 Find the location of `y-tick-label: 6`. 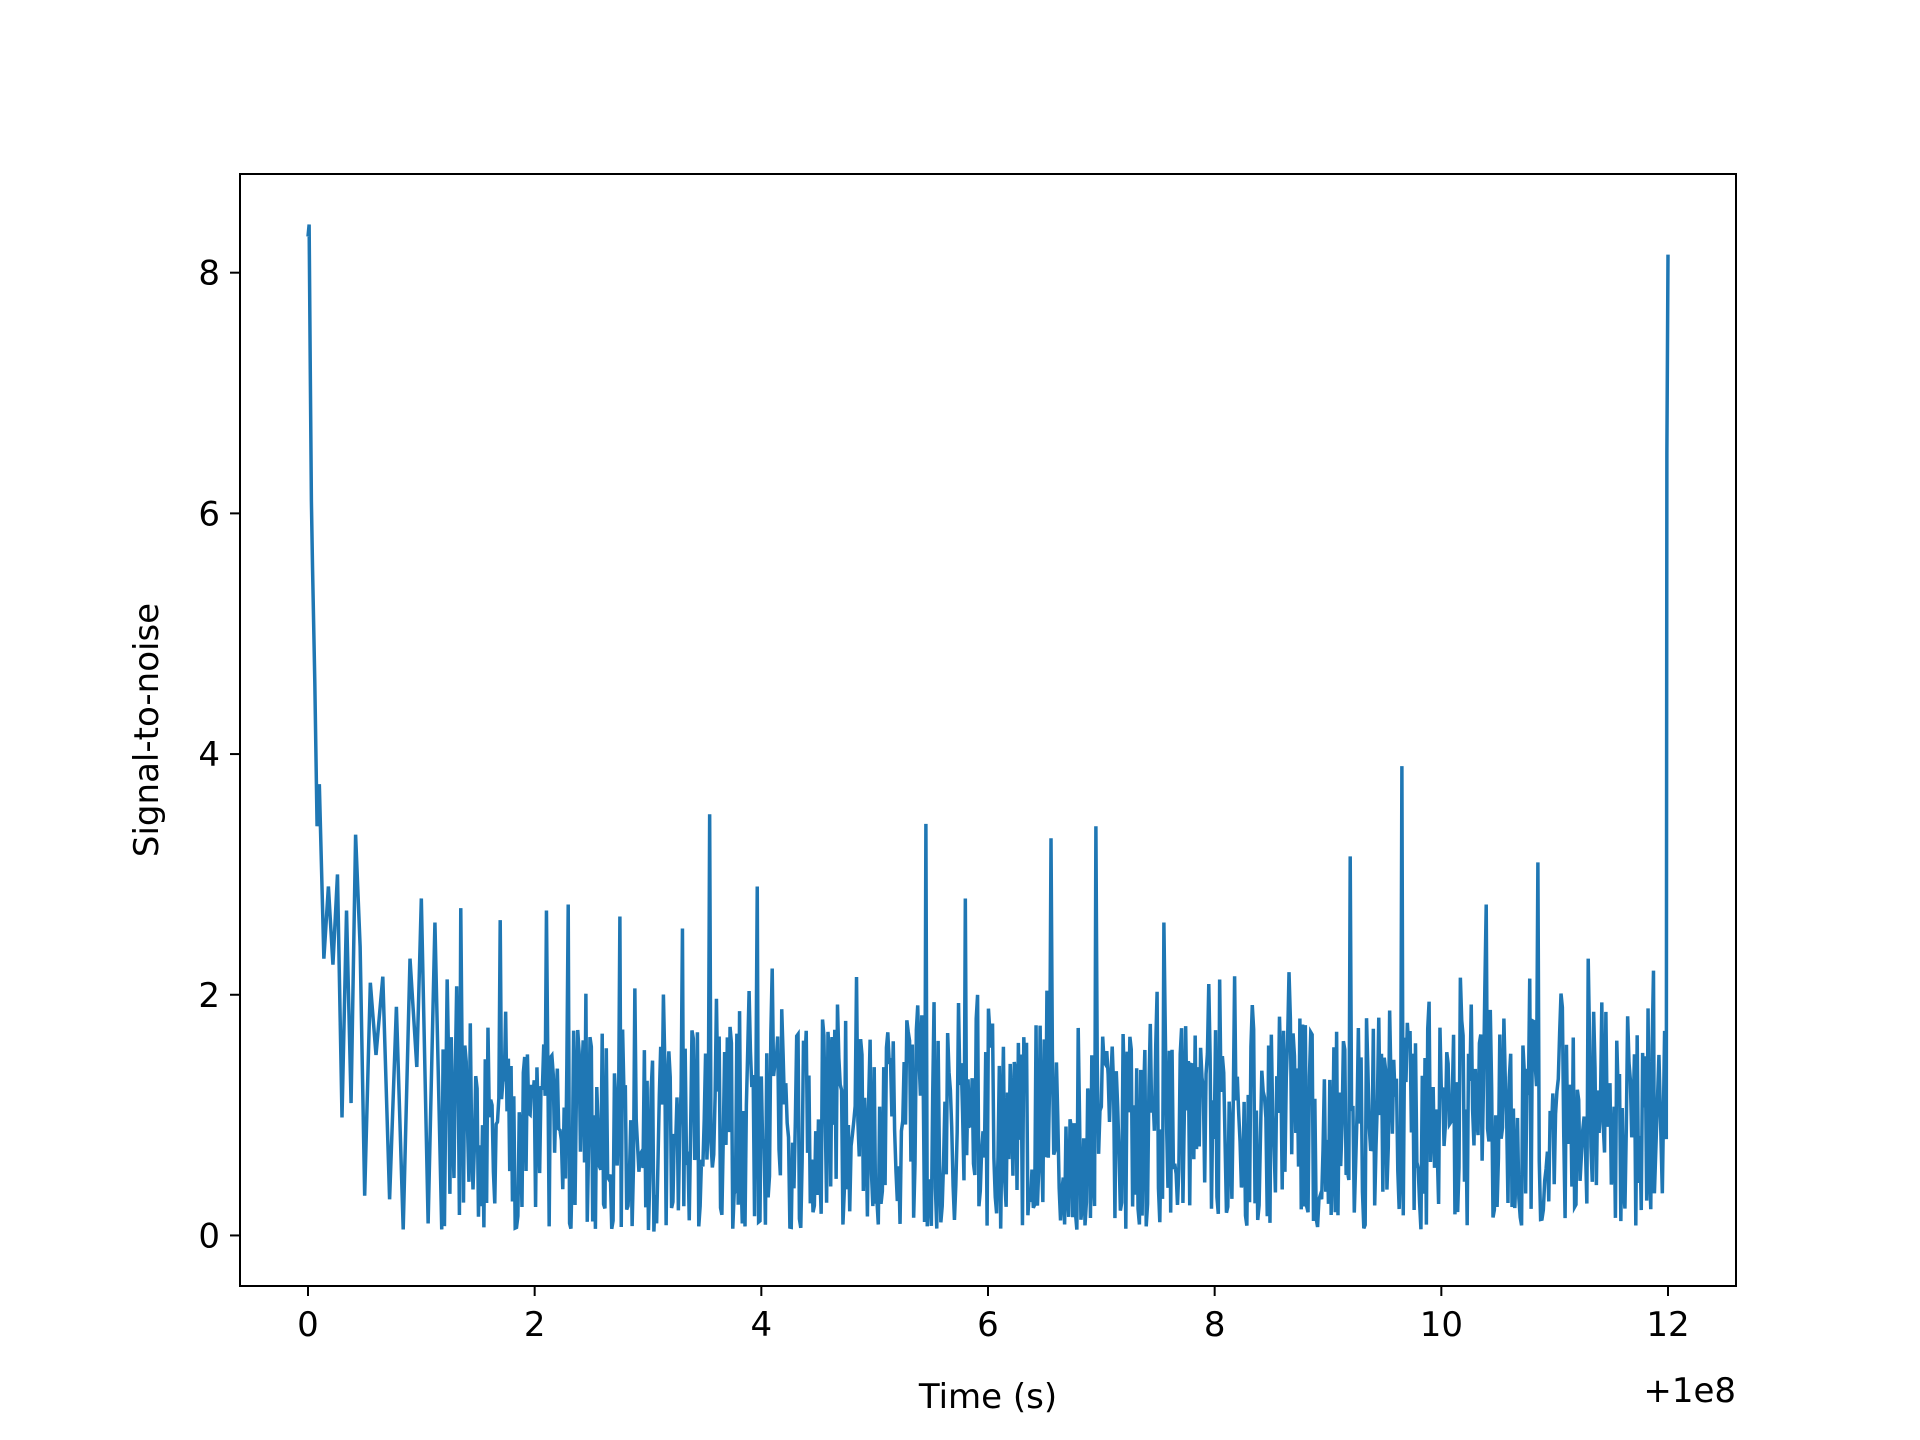

y-tick-label: 6 is located at coordinates (209, 514).